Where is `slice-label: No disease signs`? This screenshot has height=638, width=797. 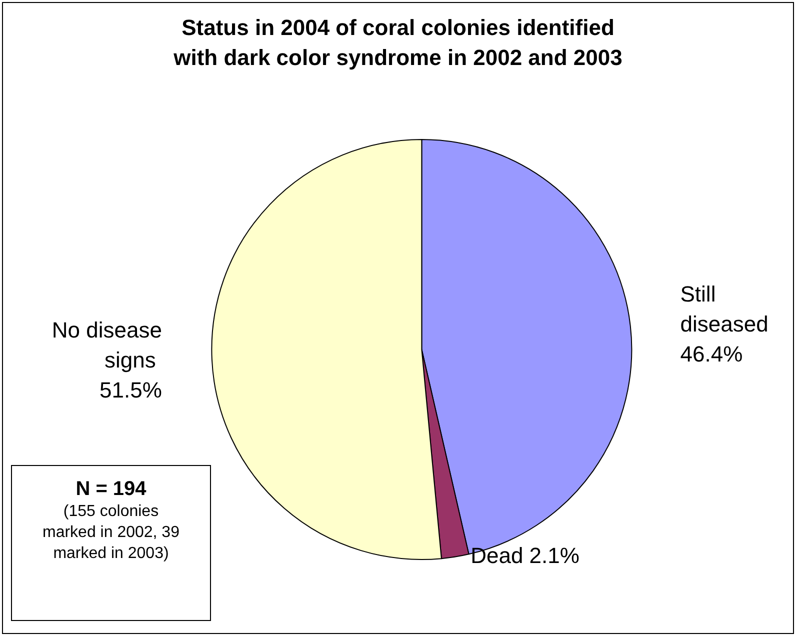 slice-label: No disease signs is located at coordinates (107, 345).